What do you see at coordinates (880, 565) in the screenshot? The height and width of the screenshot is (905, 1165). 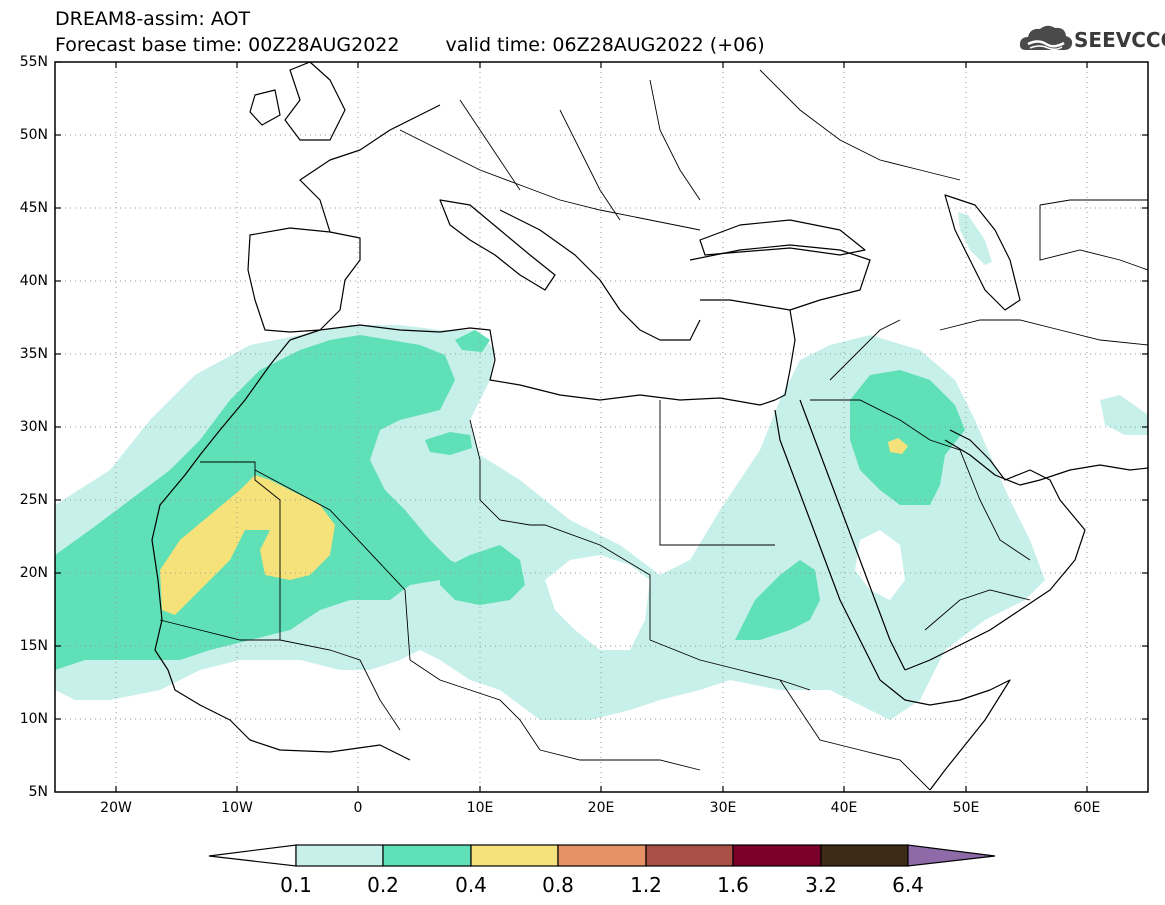 I see `aot-hole-arabia` at bounding box center [880, 565].